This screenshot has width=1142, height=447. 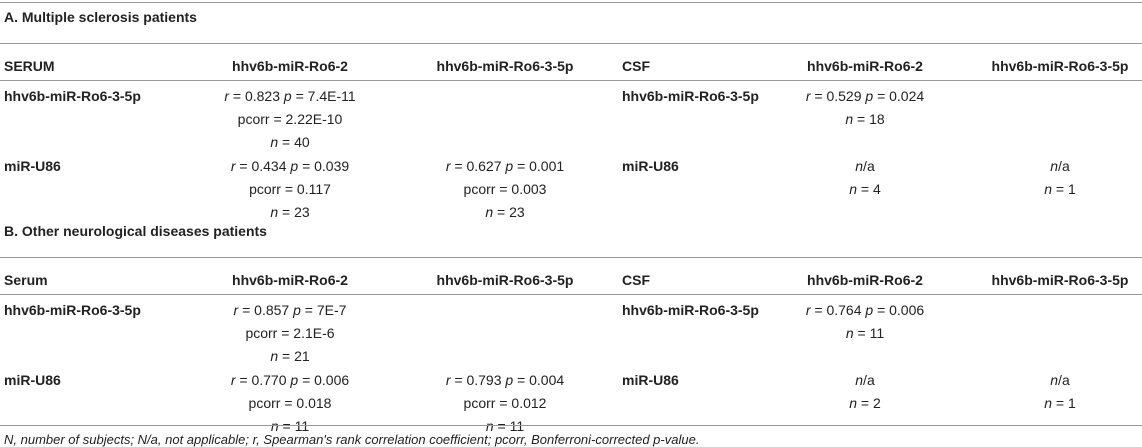 I want to click on cell-line: n = 4, so click(x=865, y=189).